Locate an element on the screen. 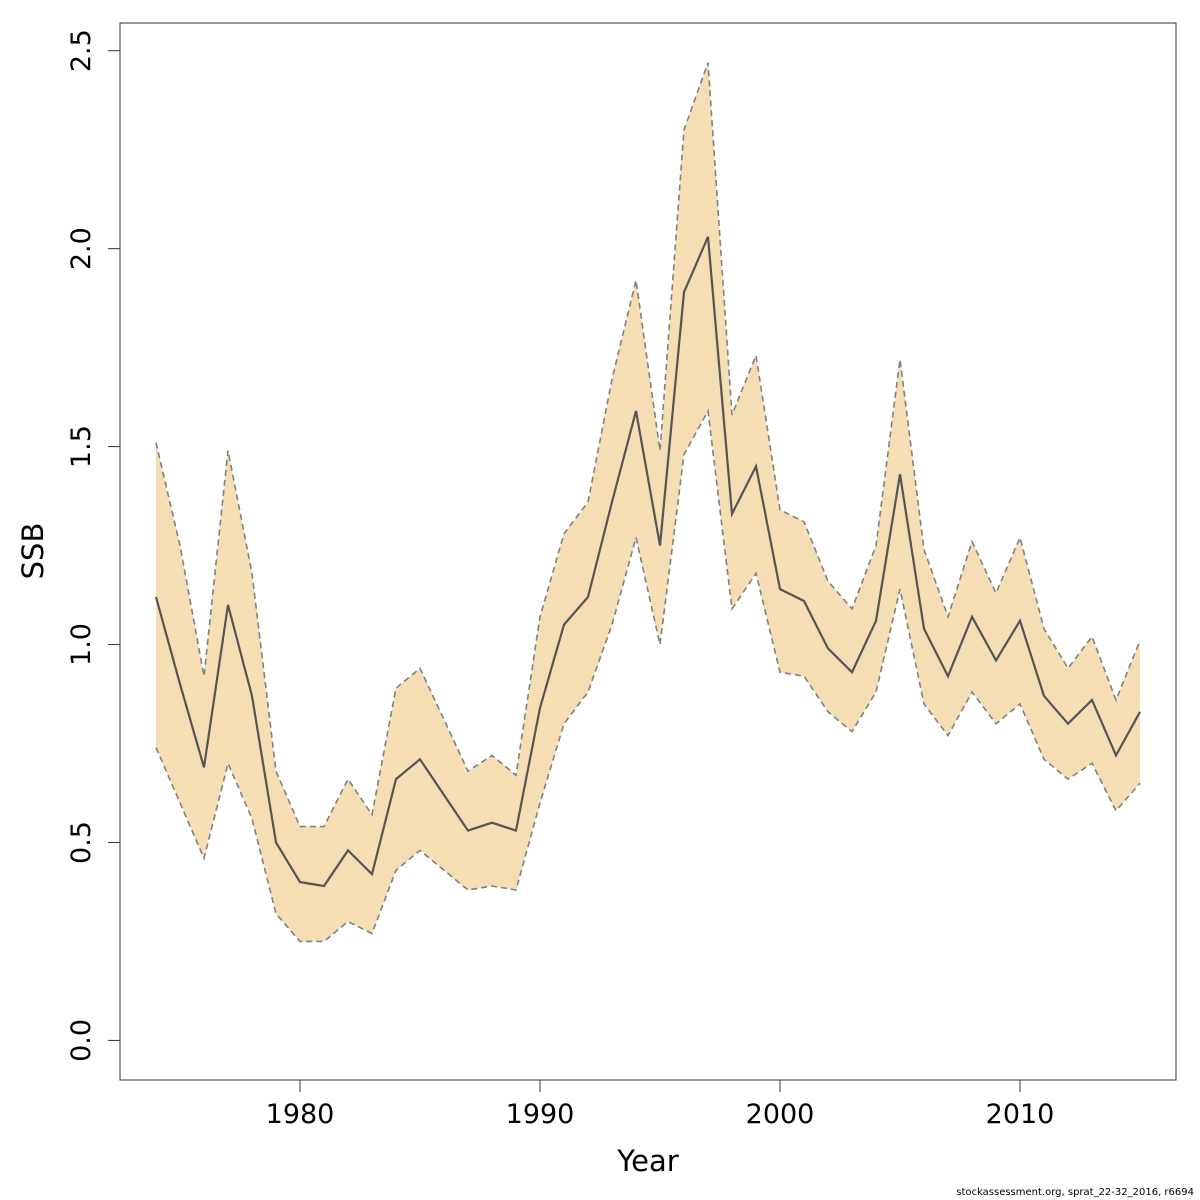 This screenshot has height=1200, width=1200. y-tick-label: 2.5 is located at coordinates (81, 50).